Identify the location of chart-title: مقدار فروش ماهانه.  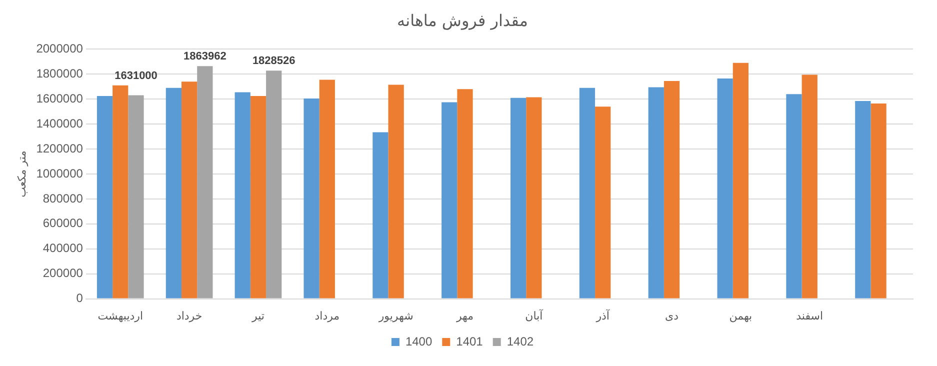
(462, 20).